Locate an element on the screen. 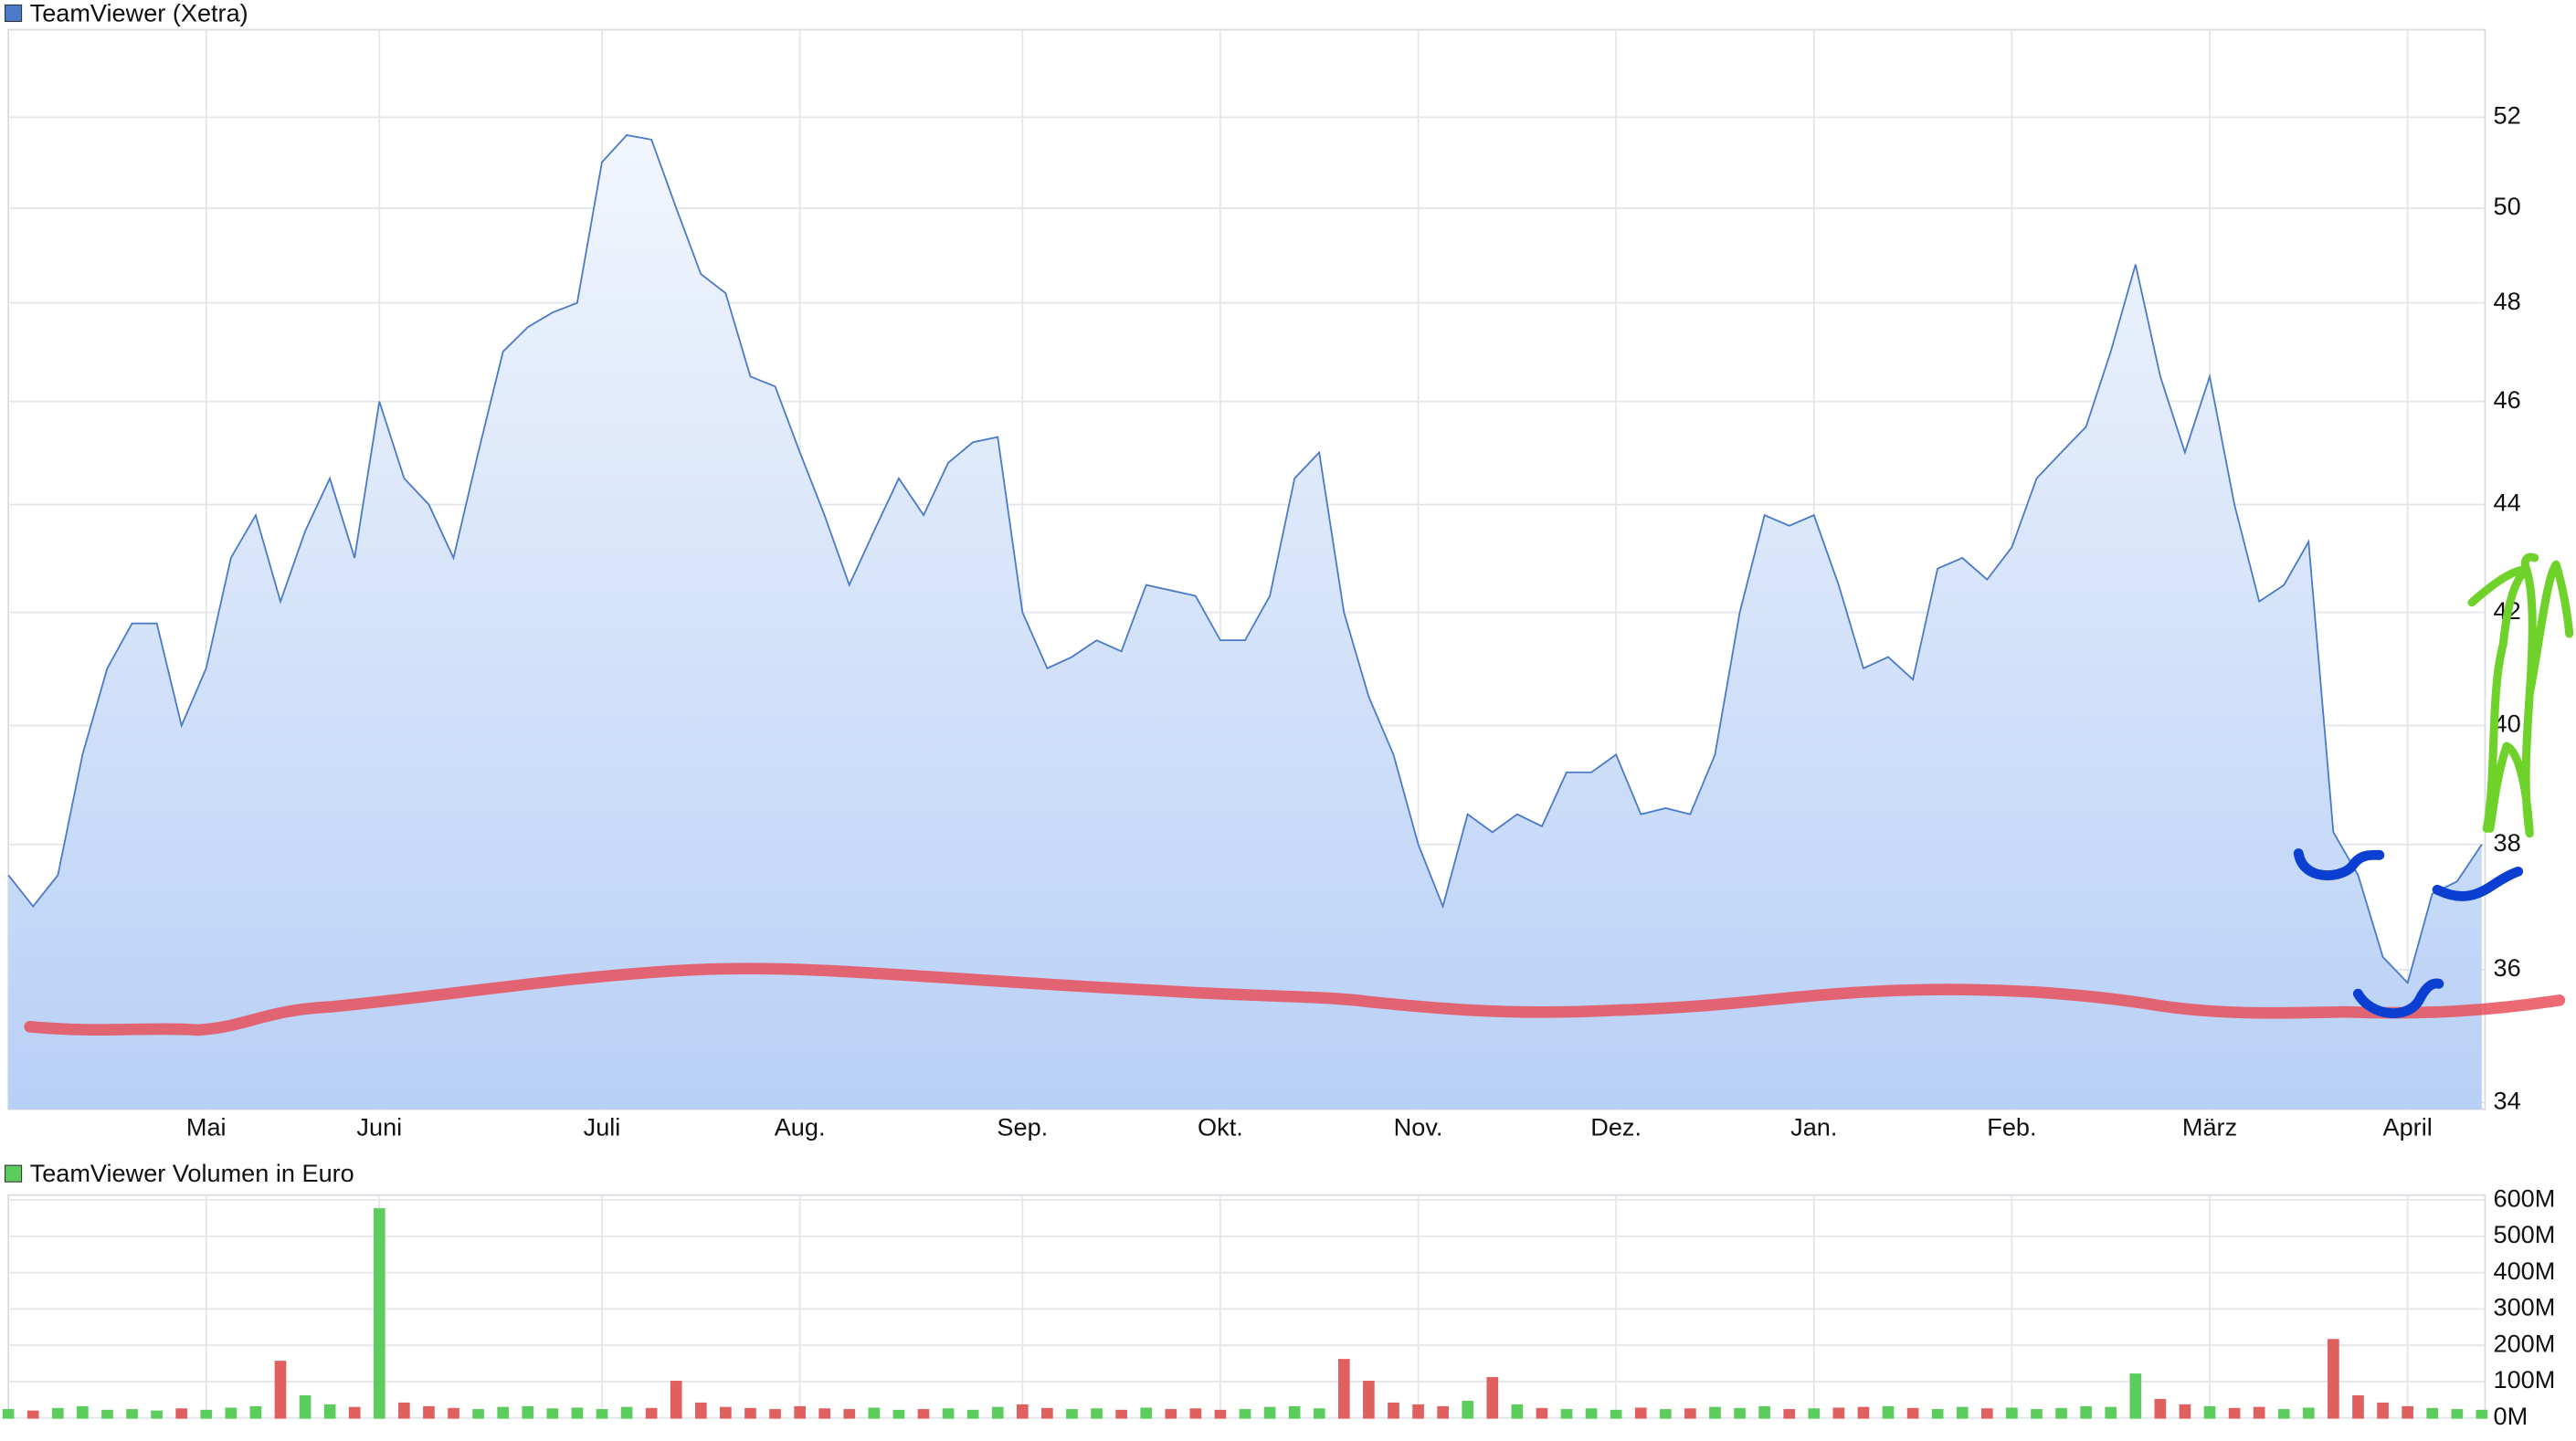 This screenshot has height=1441, width=2576. y-tick-label: 300M is located at coordinates (2525, 1307).